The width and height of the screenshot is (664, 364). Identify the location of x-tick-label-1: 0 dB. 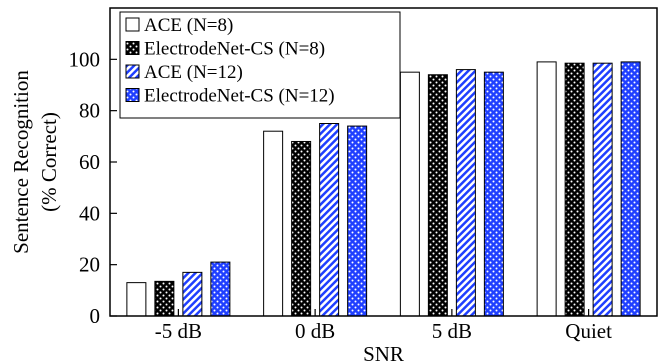
(315, 331).